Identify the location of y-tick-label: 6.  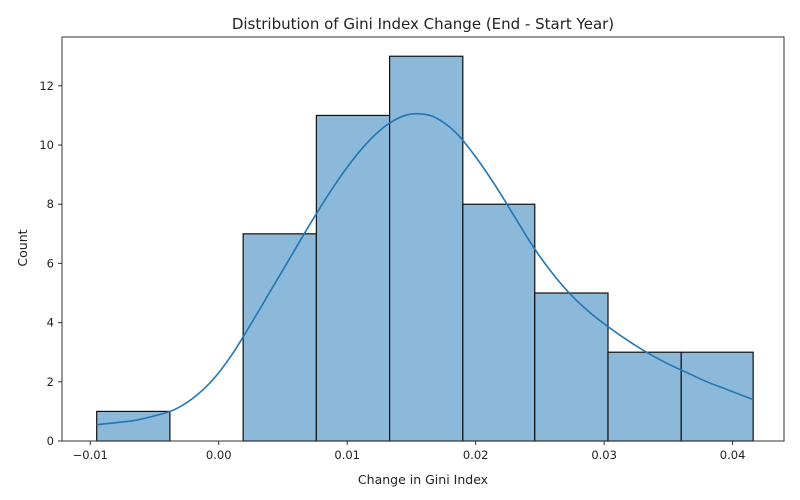
(50, 263).